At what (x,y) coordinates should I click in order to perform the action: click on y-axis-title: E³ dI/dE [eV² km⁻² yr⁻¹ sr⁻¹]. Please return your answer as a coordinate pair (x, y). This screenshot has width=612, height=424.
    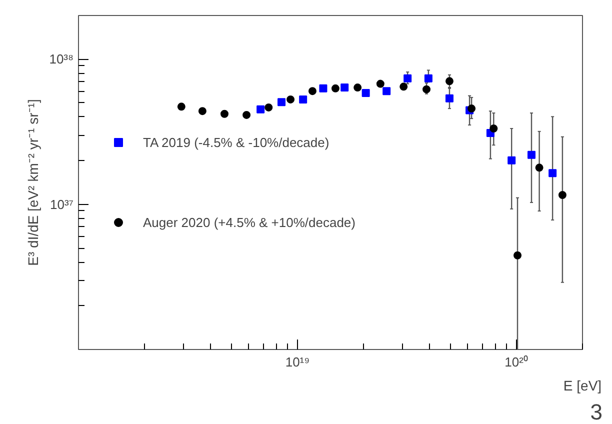
    Looking at the image, I should click on (33, 182).